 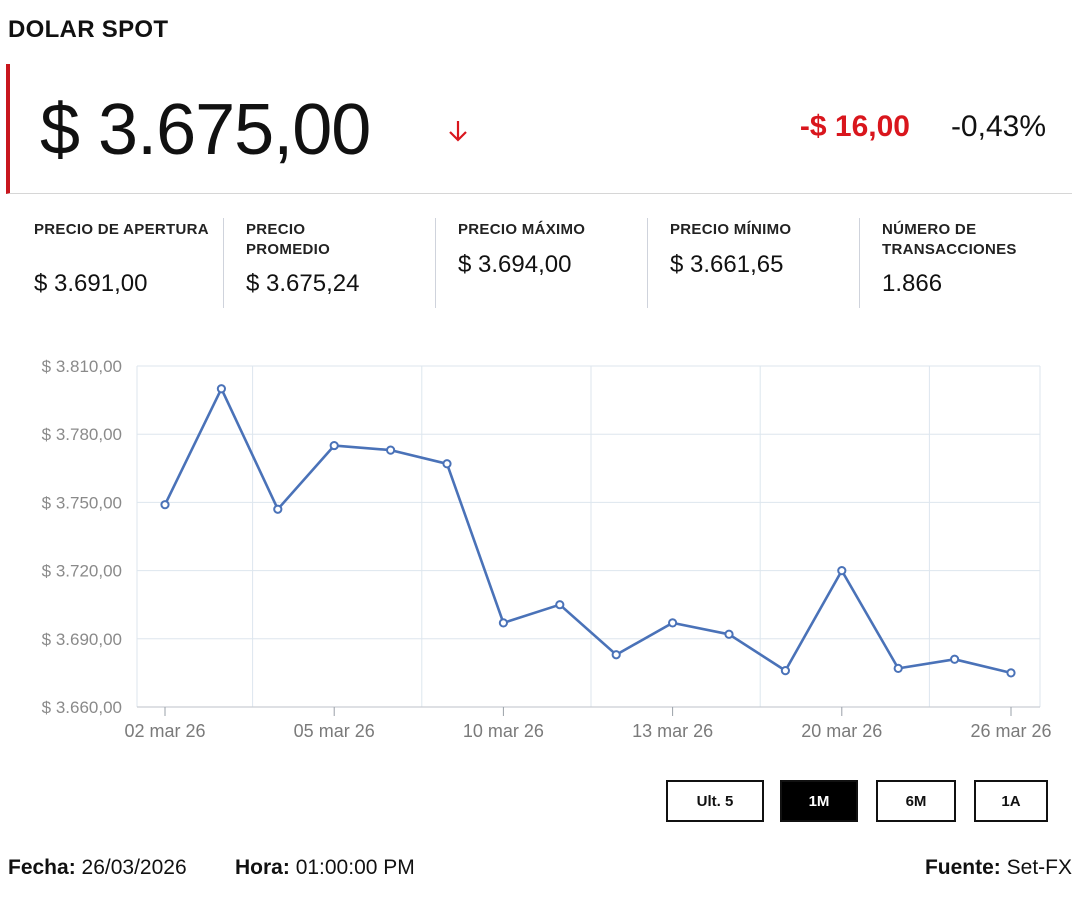 What do you see at coordinates (42, 867) in the screenshot?
I see `footer-date-label: Fecha:` at bounding box center [42, 867].